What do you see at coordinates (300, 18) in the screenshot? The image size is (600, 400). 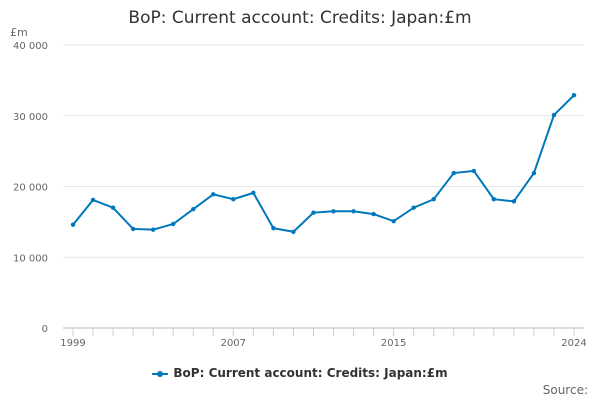 I see `chart-title: BoP: Current account: Credits: Japan:£m` at bounding box center [300, 18].